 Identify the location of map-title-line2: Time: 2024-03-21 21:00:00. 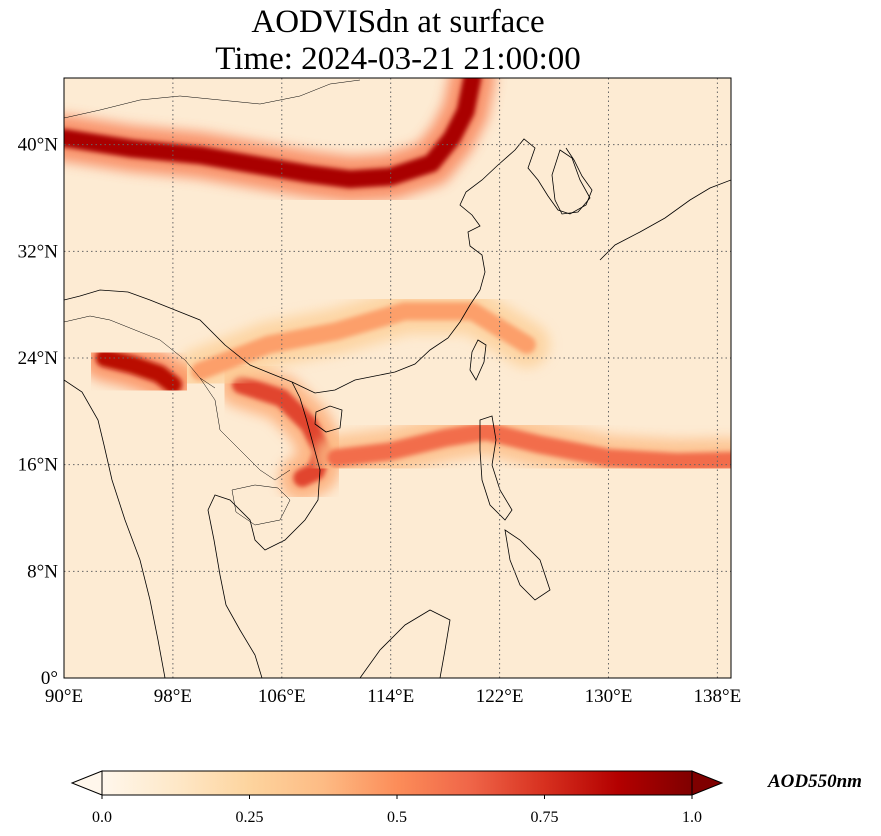
(398, 59).